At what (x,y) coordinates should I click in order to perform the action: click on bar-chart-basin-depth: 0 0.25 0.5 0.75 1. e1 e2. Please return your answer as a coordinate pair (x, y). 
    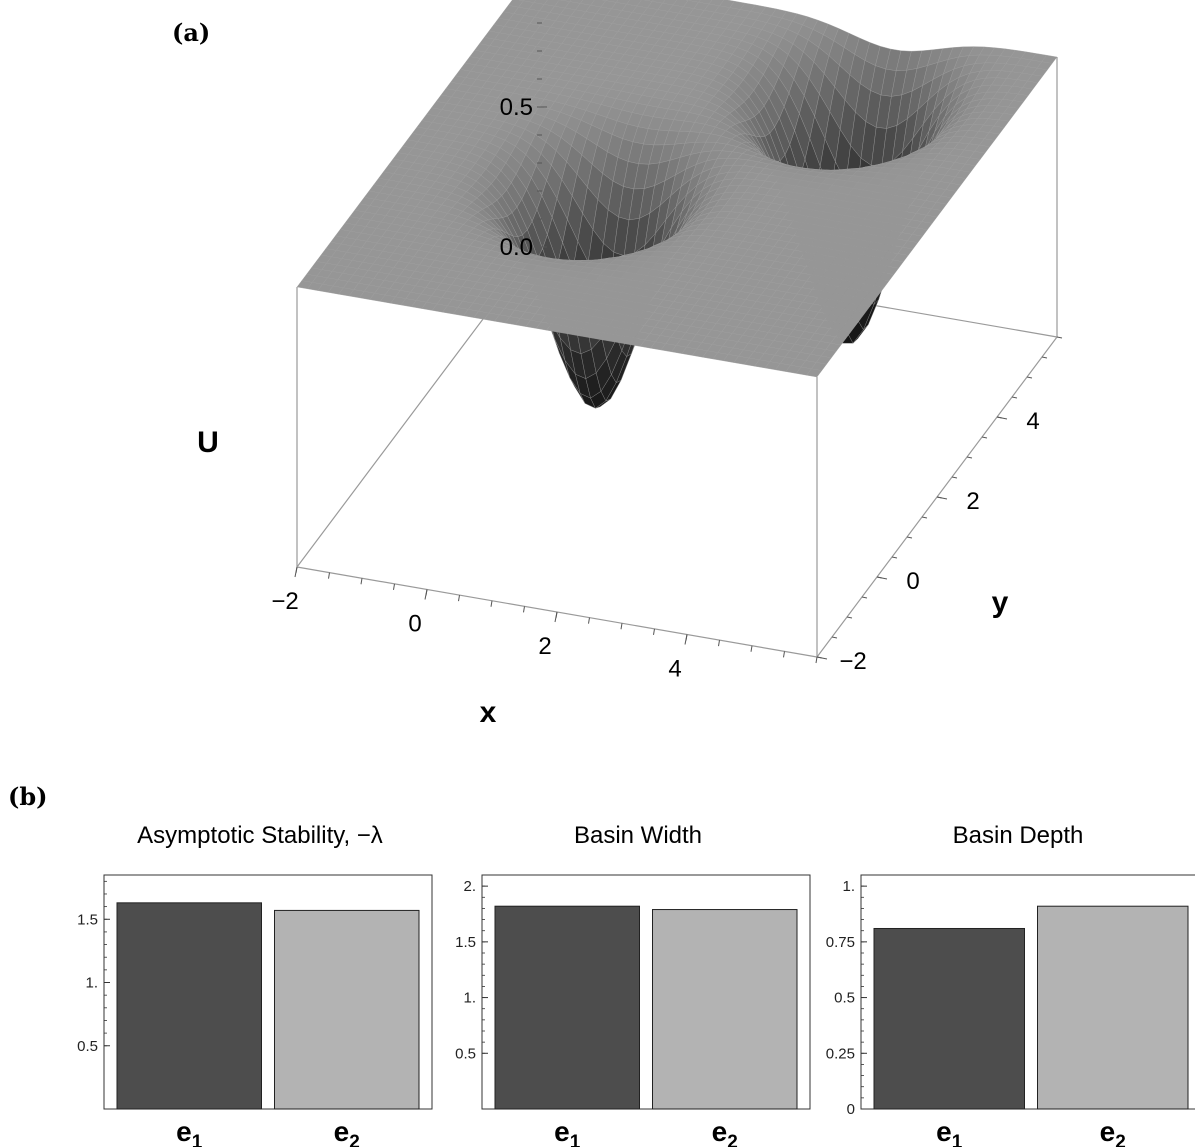
    Looking at the image, I should click on (1010, 1010).